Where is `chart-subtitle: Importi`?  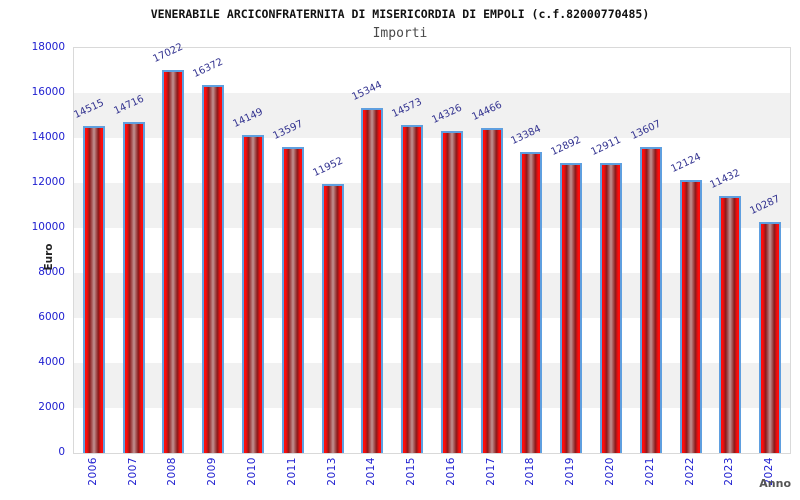 chart-subtitle: Importi is located at coordinates (400, 33).